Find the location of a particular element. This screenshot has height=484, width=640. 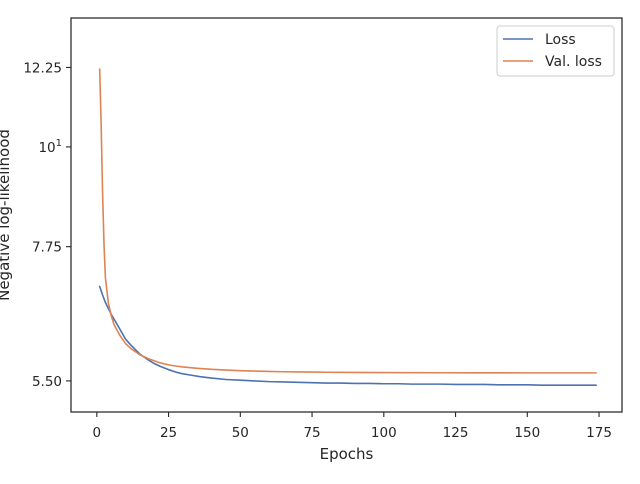

legend-label: Val. loss is located at coordinates (573, 62).